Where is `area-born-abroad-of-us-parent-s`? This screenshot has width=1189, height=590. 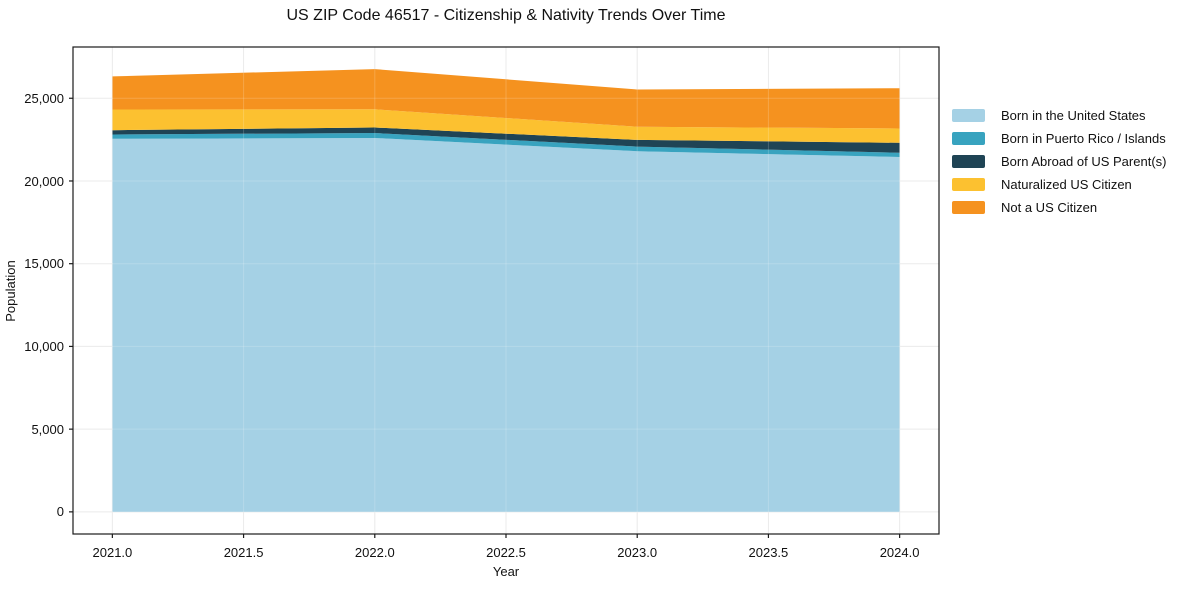
area-born-abroad-of-us-parent-s is located at coordinates (506, 140).